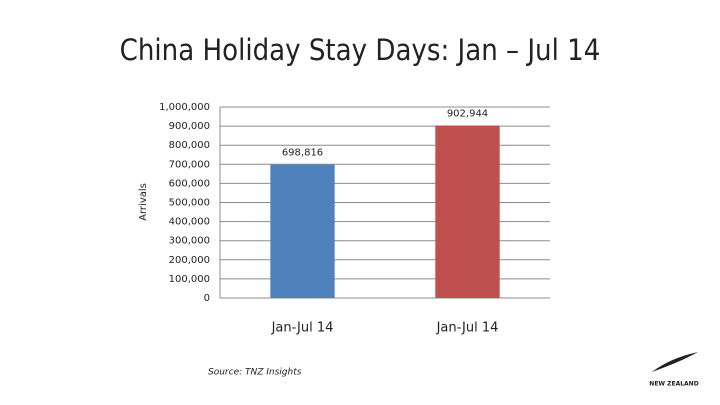  Describe the element at coordinates (255, 373) in the screenshot. I see `source: Source: TNZ Insights` at that location.